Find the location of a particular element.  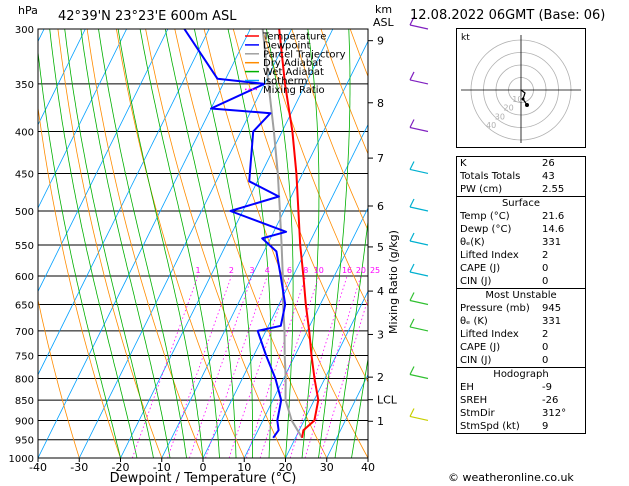

km-tick-label: 2 is located at coordinates (380, 377).